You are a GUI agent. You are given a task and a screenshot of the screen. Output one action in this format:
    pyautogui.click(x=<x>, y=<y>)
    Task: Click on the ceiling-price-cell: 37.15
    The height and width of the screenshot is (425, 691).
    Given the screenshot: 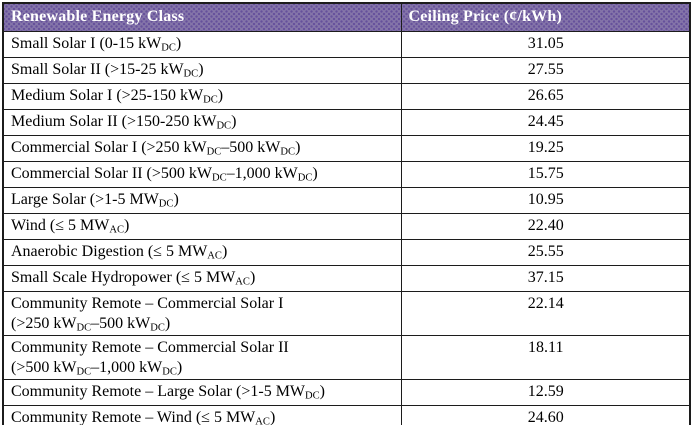 What is the action you would take?
    pyautogui.click(x=545, y=278)
    